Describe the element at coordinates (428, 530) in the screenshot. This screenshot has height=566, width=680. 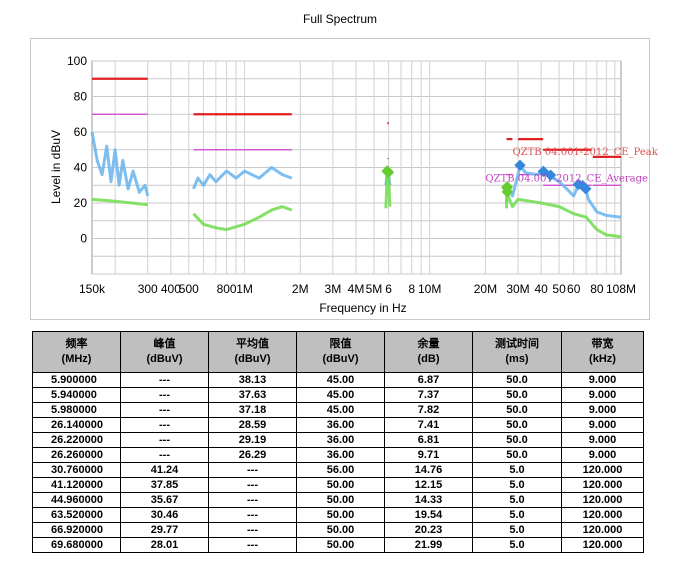
I see `table-cell: 20.23` at that location.